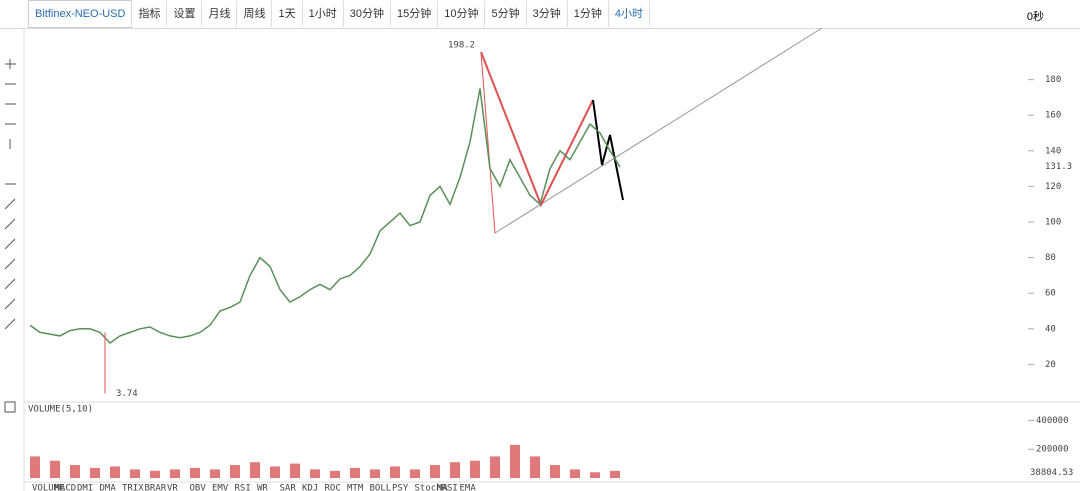 The height and width of the screenshot is (491, 1080). I want to click on low-label: 3.74, so click(127, 394).